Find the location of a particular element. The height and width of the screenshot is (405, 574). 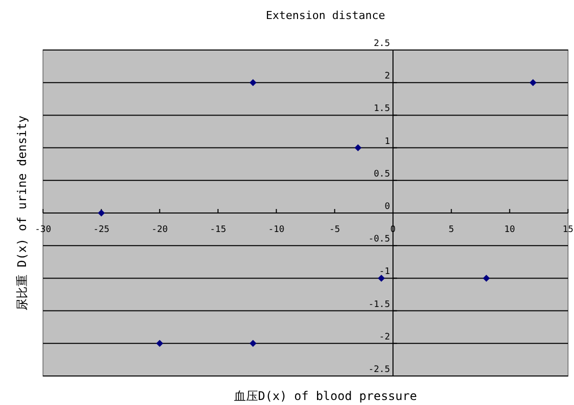

x-axis-title: 血压D(x) of blood pressure is located at coordinates (325, 396).